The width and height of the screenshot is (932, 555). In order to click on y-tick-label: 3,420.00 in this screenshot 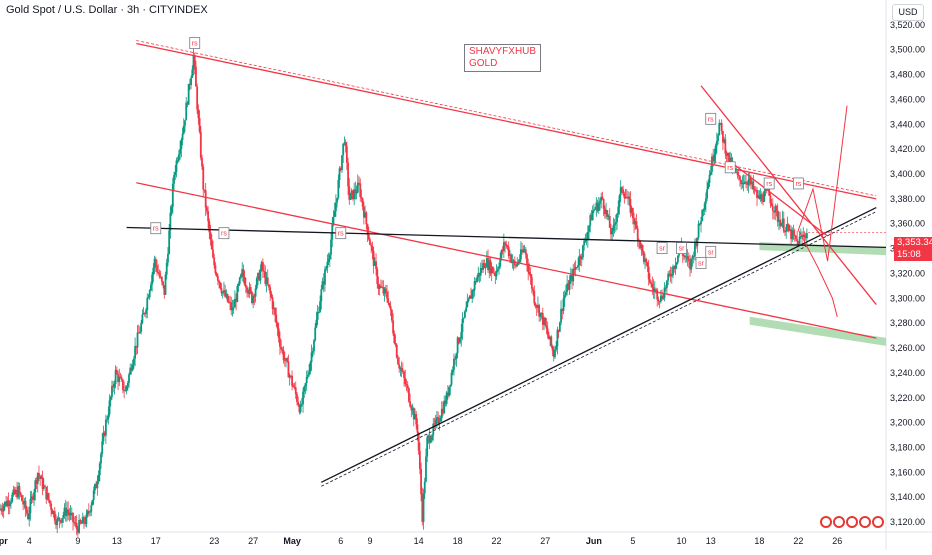, I will do `click(907, 149)`.